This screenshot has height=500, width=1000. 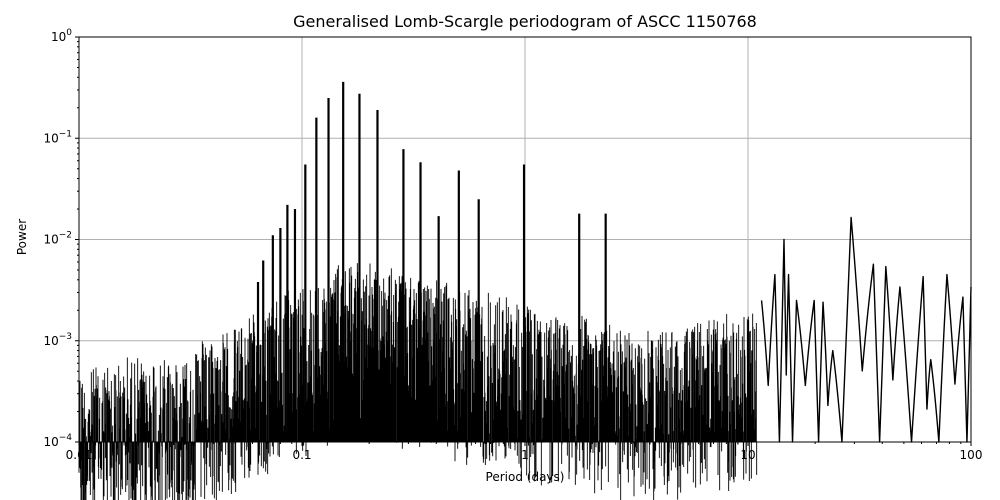 What do you see at coordinates (57, 137) in the screenshot?
I see `y-tick-label: 10⁻¹` at bounding box center [57, 137].